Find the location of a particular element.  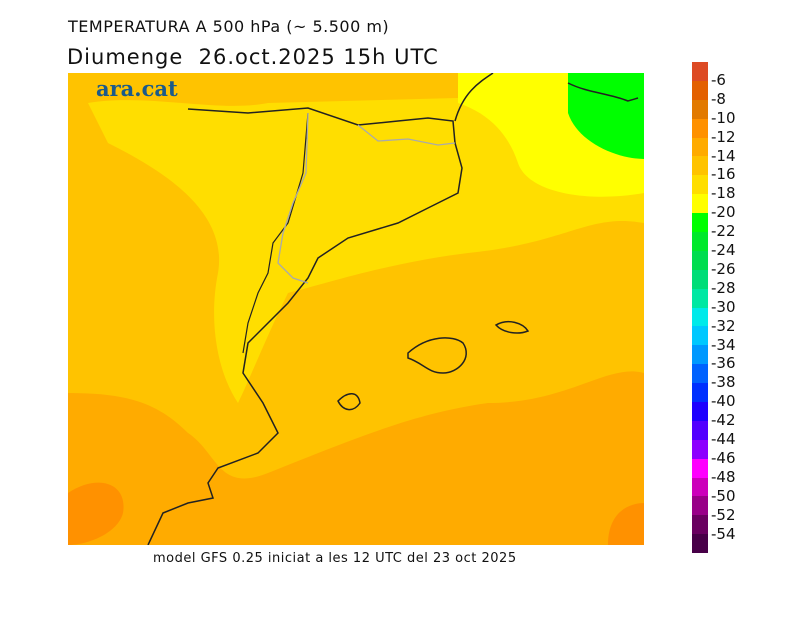

legend-label: -26 is located at coordinates (723, 268).